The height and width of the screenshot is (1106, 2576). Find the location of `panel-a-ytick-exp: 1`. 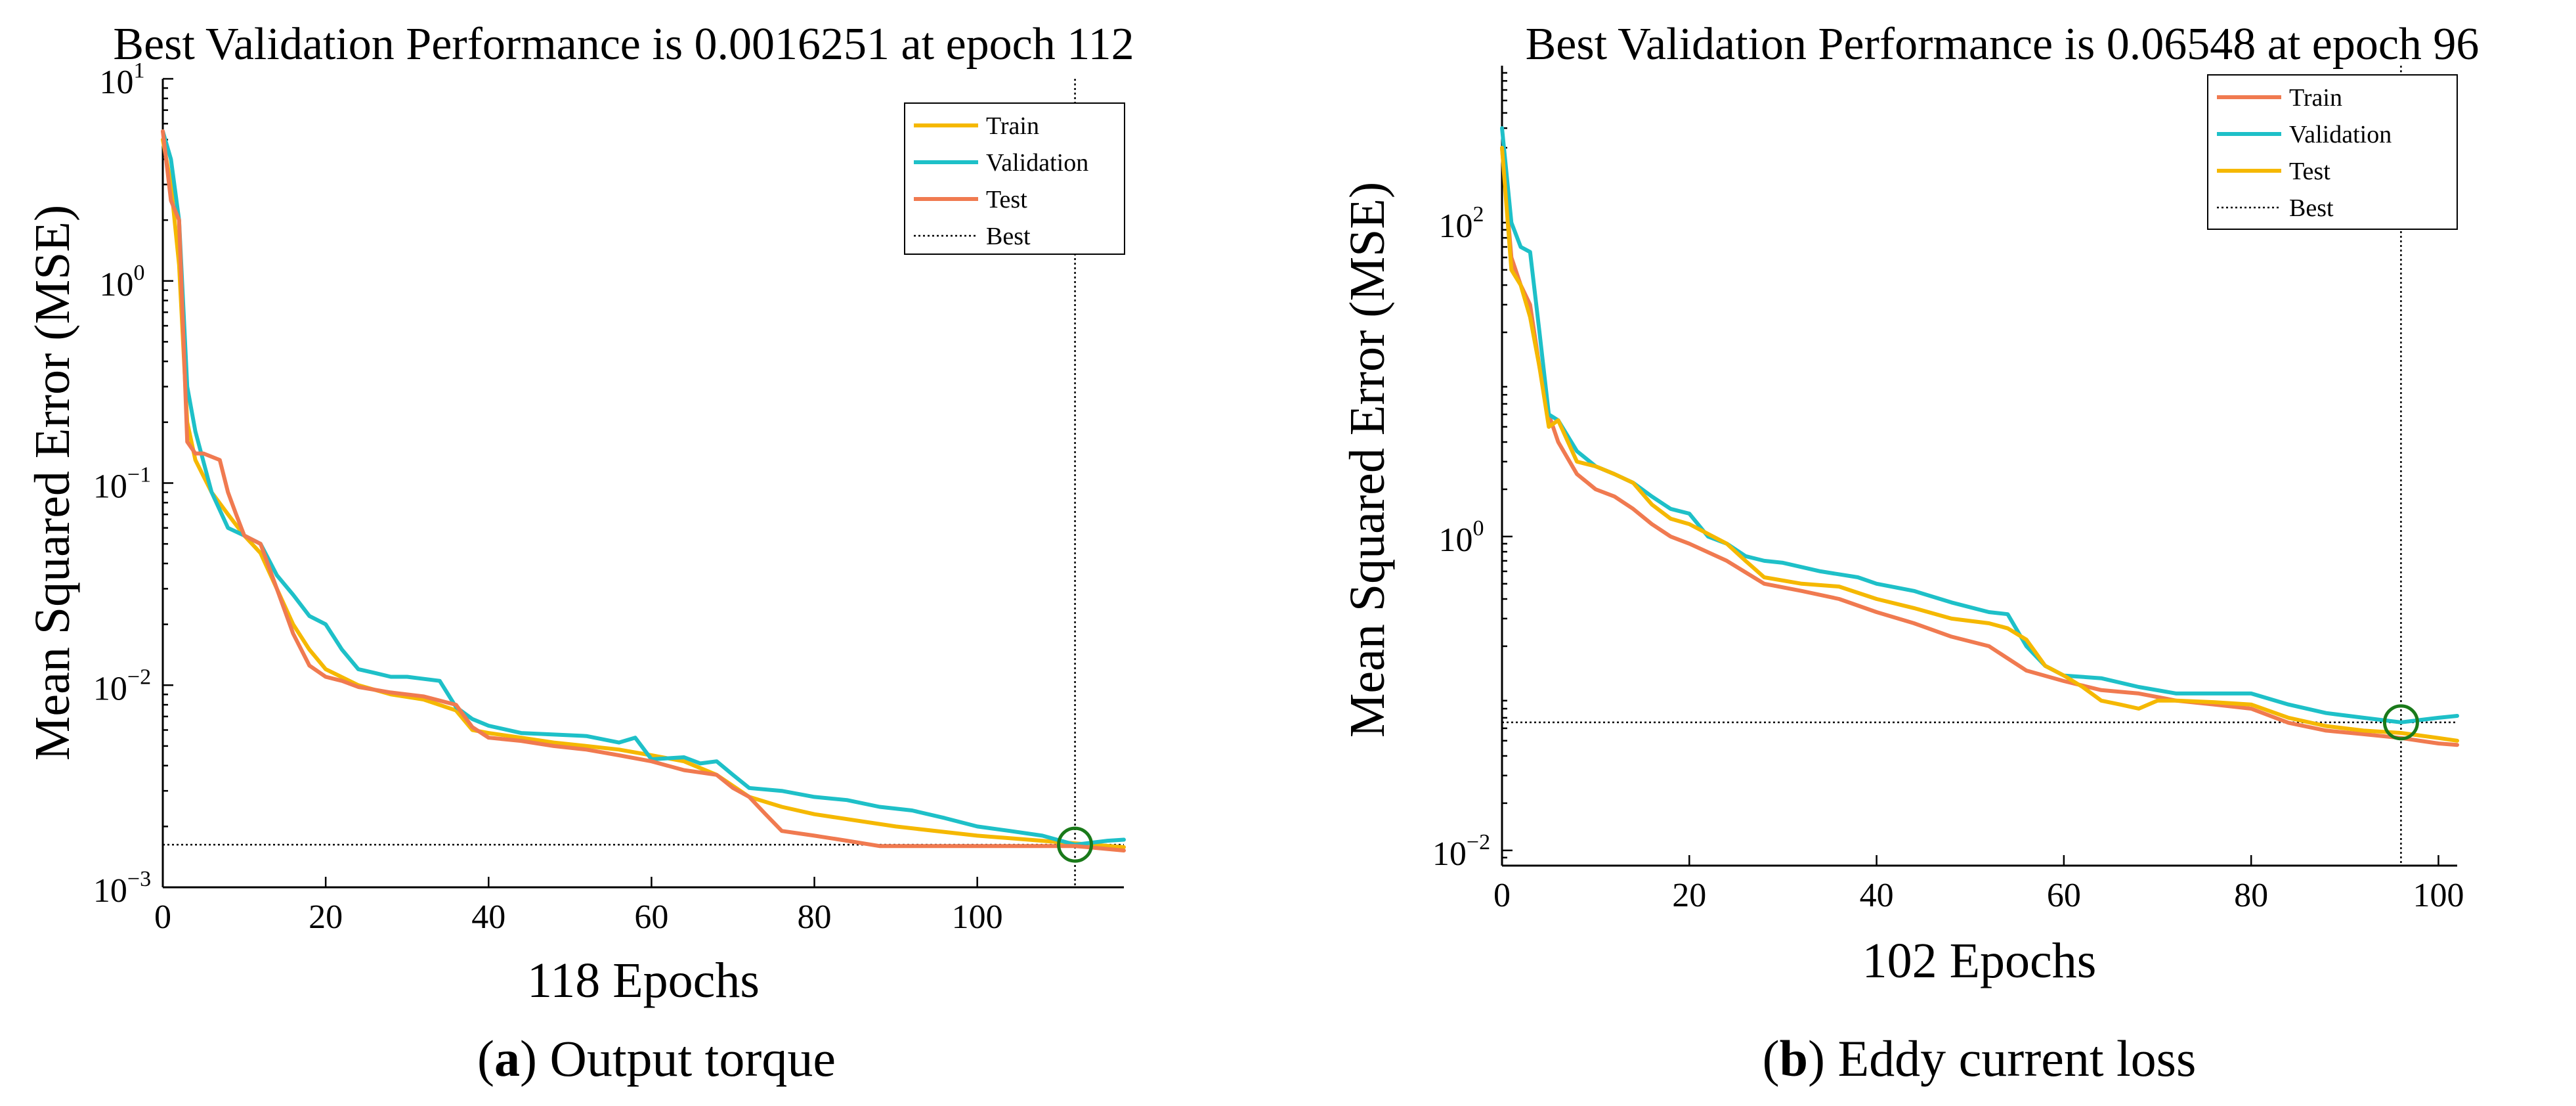

panel-a-ytick-exp: 1 is located at coordinates (139, 70).